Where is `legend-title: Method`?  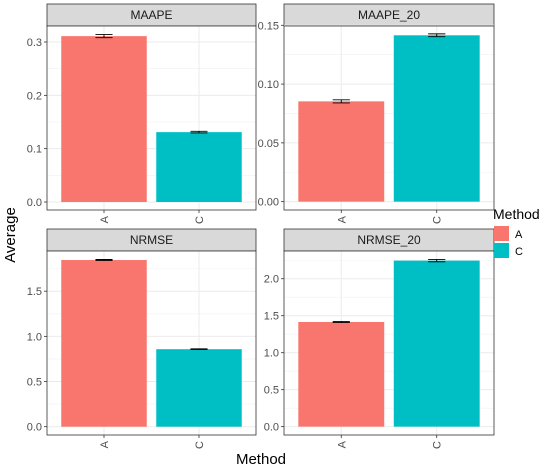 legend-title: Method is located at coordinates (516, 214).